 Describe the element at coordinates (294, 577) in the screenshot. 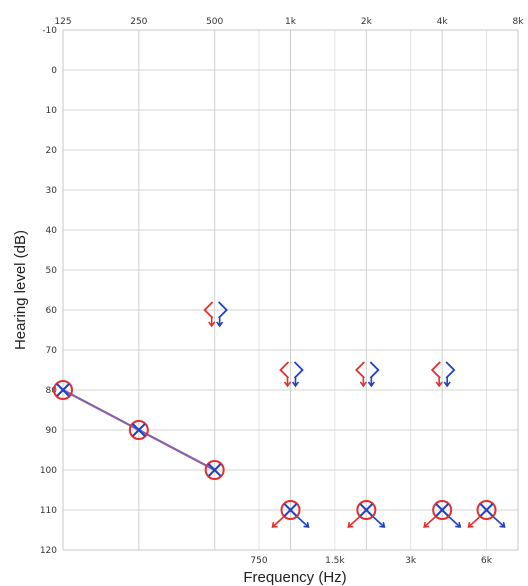

I see `x-axis-title: Frequency (Hz)` at that location.